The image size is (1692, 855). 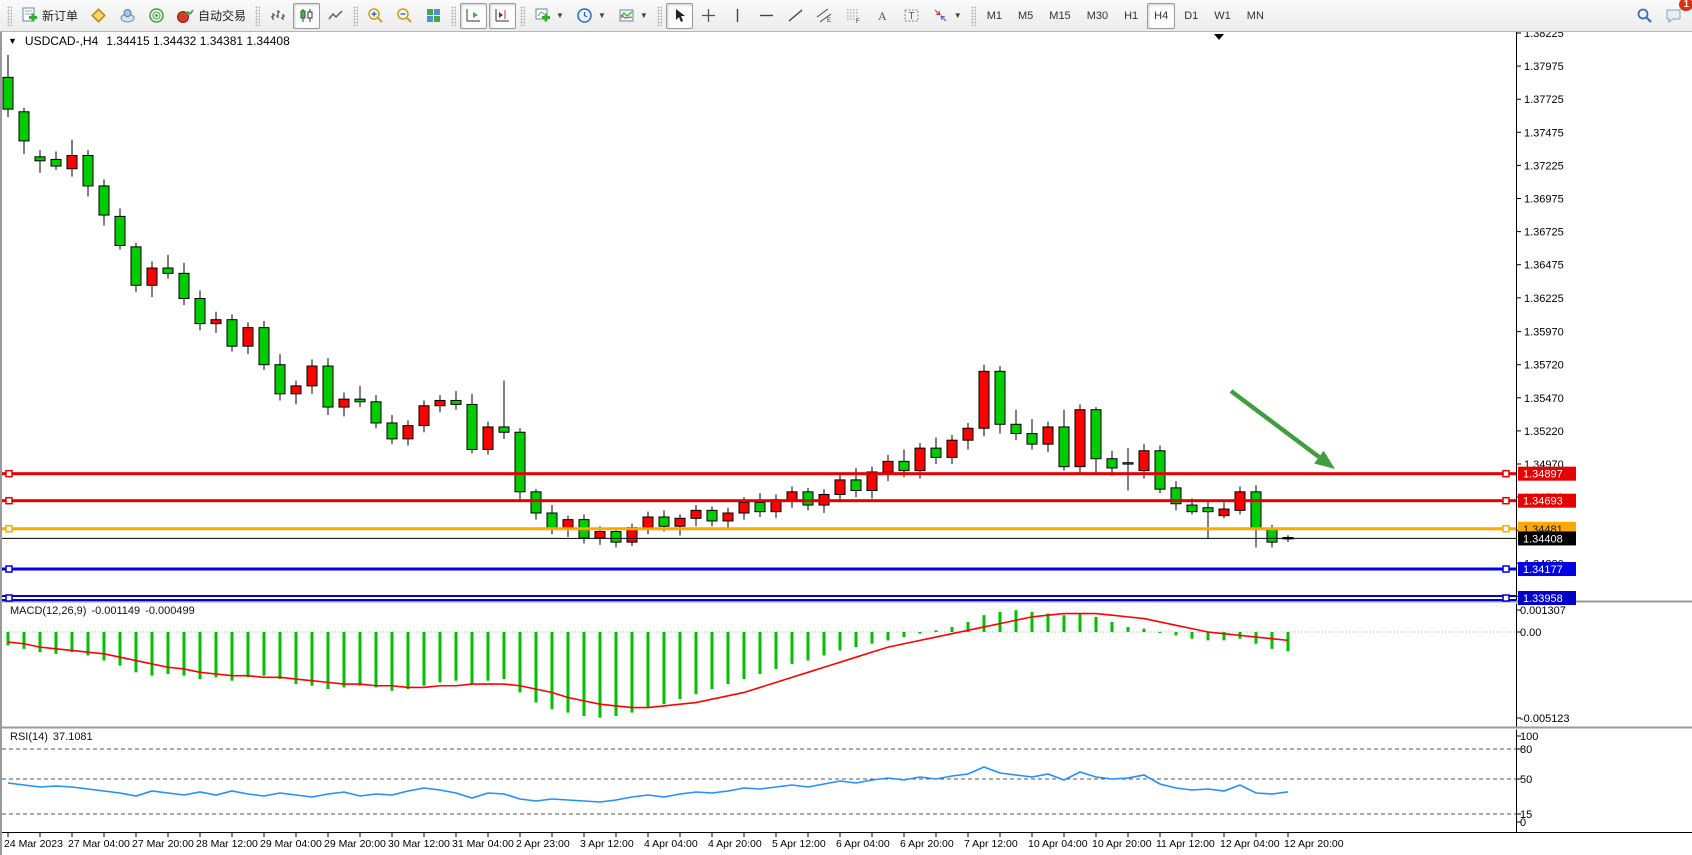 I want to click on autotrade-label: 自动交易, so click(x=222, y=16).